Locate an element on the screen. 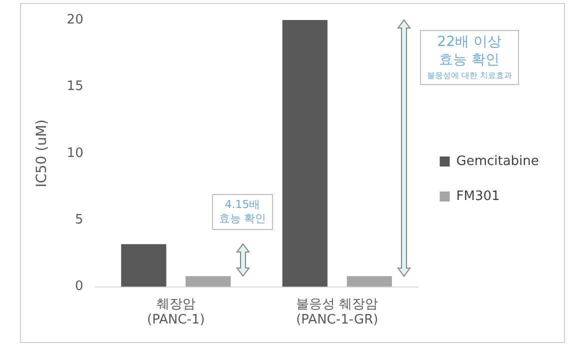  y-tick-label: 5 is located at coordinates (79, 220).